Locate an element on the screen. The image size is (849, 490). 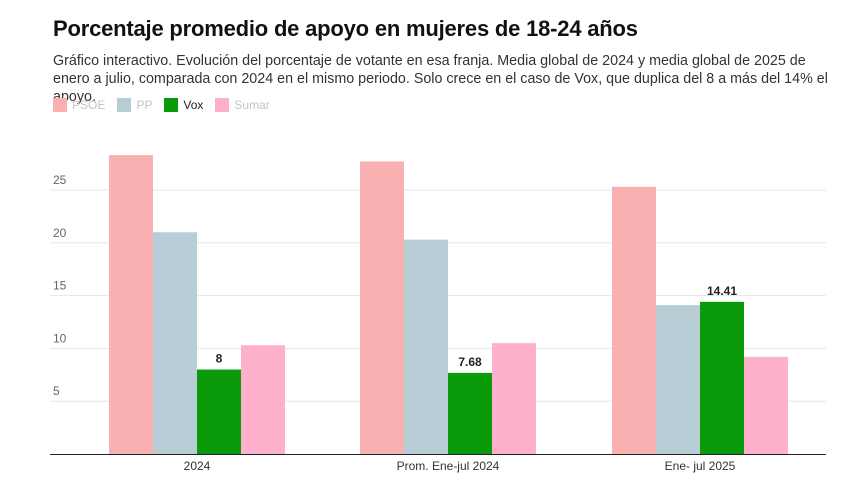
legend-item-sumar: Sumar is located at coordinates (242, 105).